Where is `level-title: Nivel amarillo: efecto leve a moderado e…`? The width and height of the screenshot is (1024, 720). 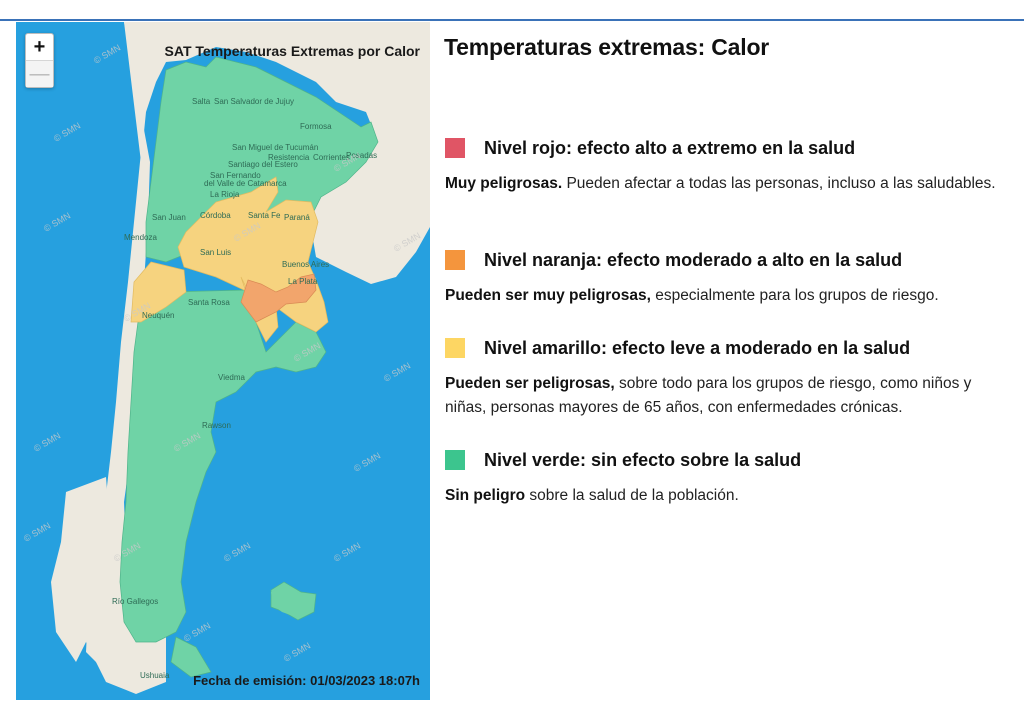 level-title: Nivel amarillo: efecto leve a moderado e… is located at coordinates (697, 347).